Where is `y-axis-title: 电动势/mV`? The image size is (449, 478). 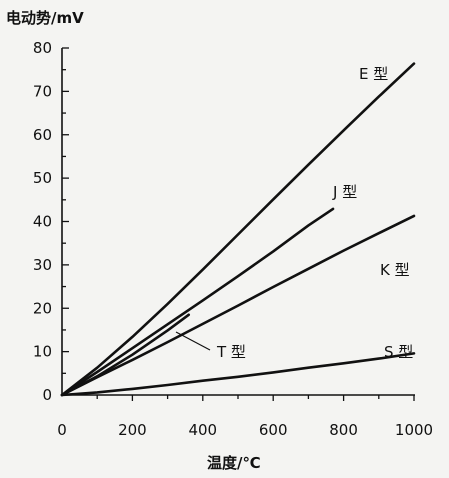 y-axis-title: 电动势/mV is located at coordinates (45, 18).